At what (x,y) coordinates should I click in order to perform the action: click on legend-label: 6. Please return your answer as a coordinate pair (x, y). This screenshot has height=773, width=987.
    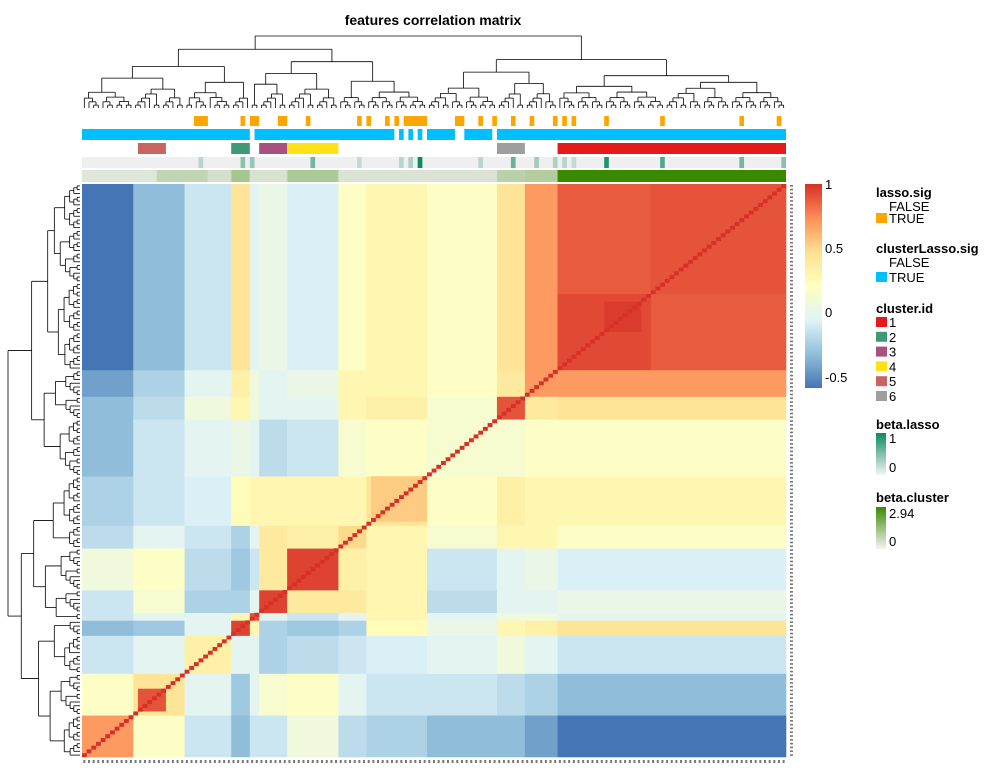
    Looking at the image, I should click on (892, 396).